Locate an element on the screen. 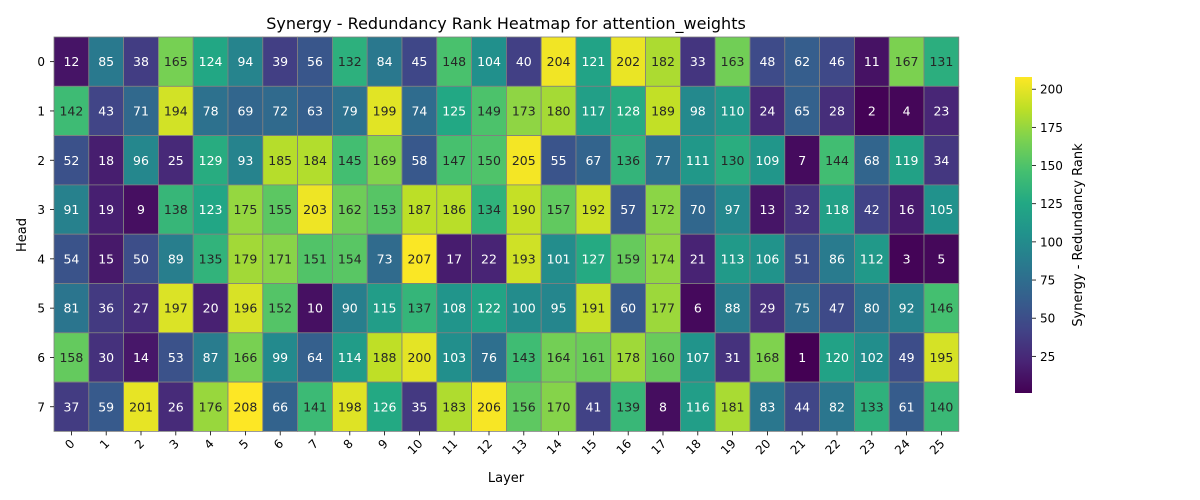 This screenshot has height=500, width=1200. cell-value-label: 173 is located at coordinates (524, 110).